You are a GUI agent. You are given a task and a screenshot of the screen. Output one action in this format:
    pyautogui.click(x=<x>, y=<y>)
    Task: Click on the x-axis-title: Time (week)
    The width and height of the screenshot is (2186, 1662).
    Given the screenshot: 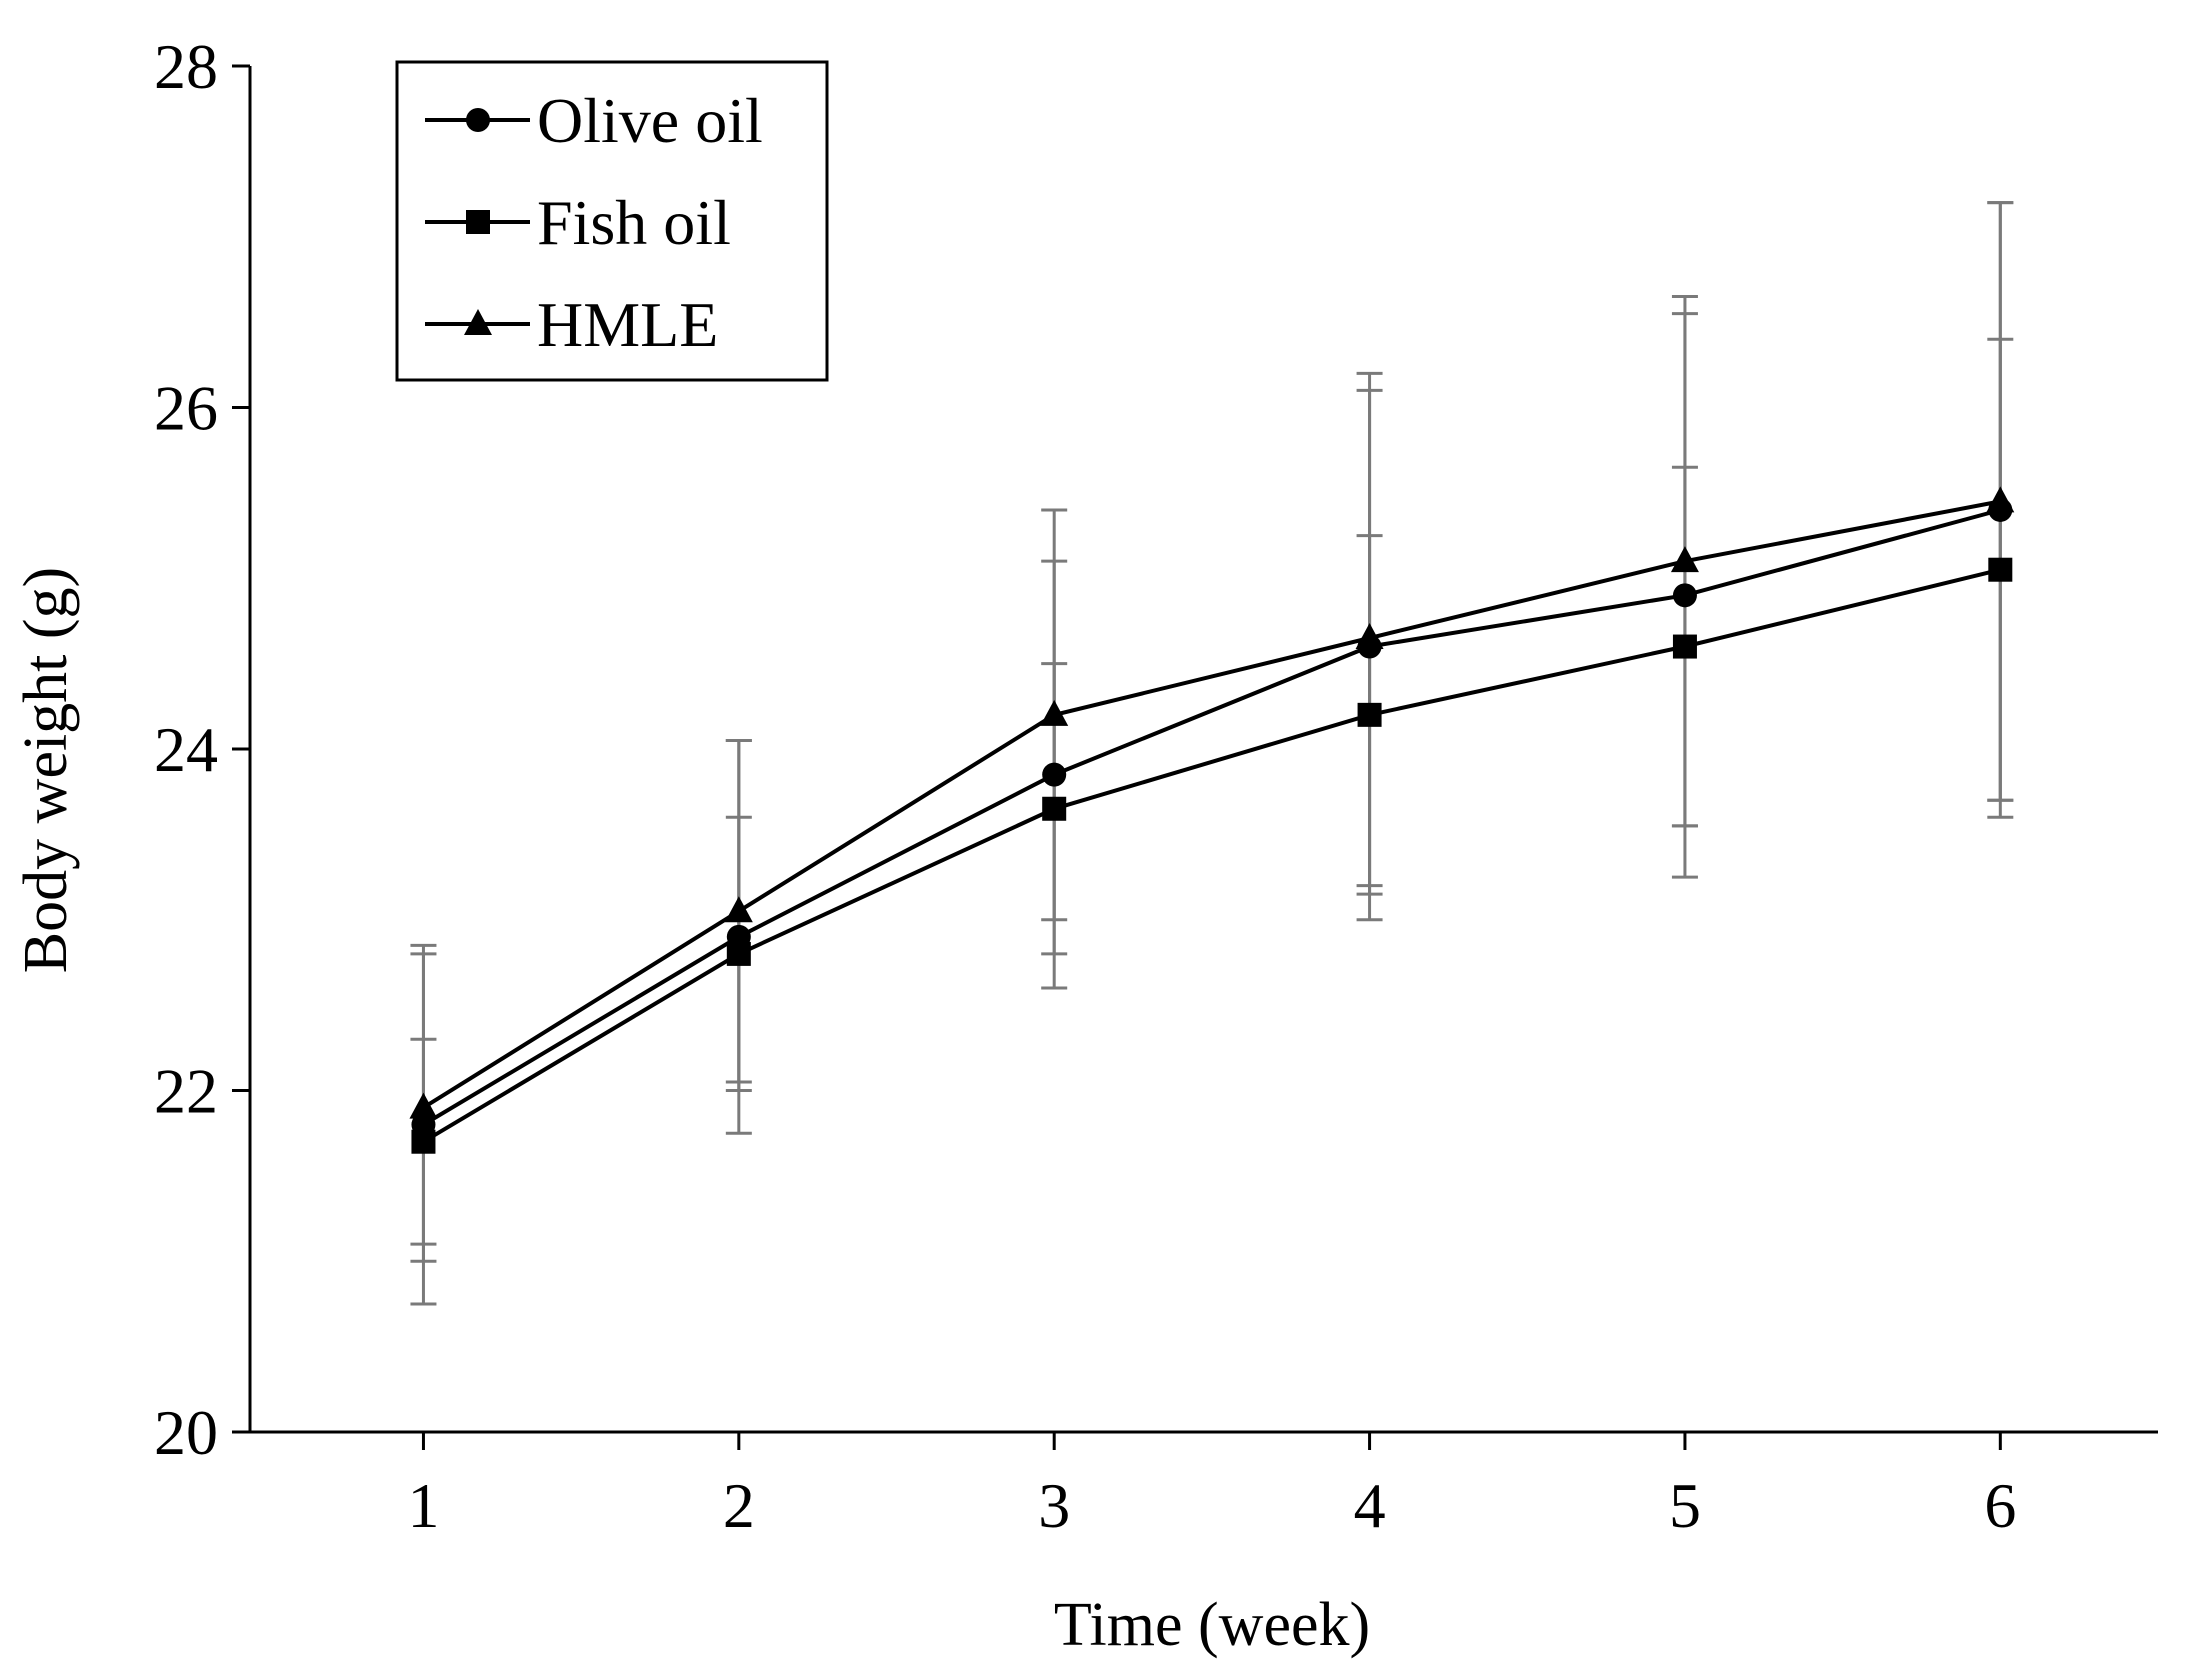 What is the action you would take?
    pyautogui.click(x=1212, y=1625)
    